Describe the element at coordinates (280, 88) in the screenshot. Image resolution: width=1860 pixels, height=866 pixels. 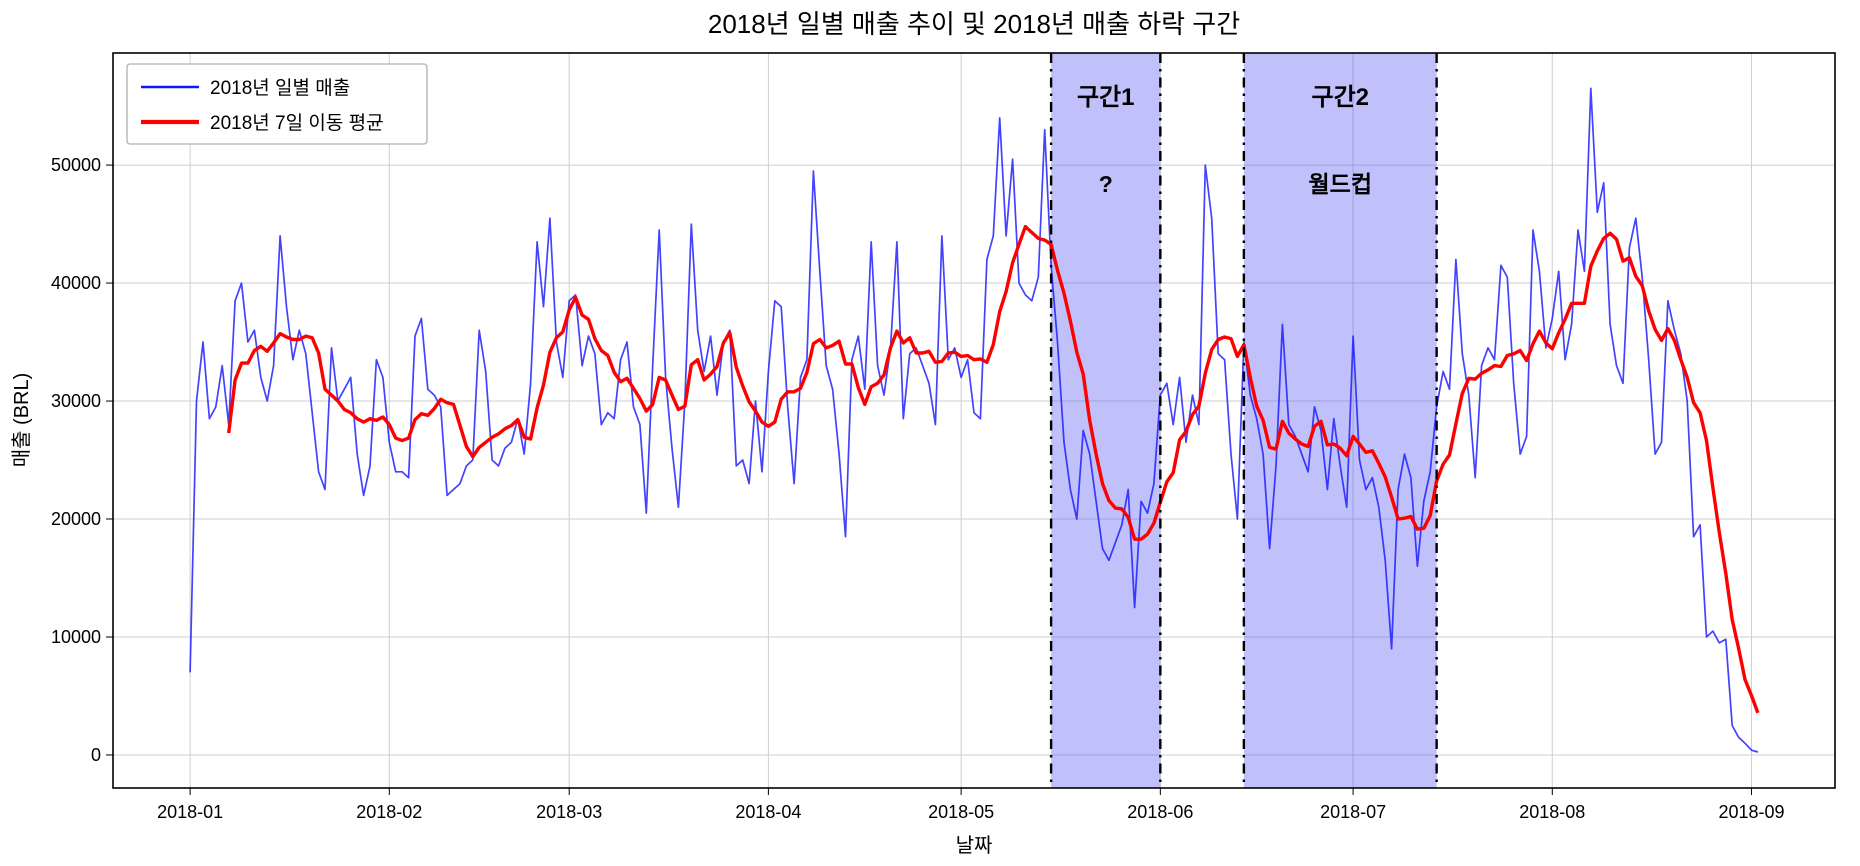
I see `legend-label-daily: 2018년 일별 매출` at that location.